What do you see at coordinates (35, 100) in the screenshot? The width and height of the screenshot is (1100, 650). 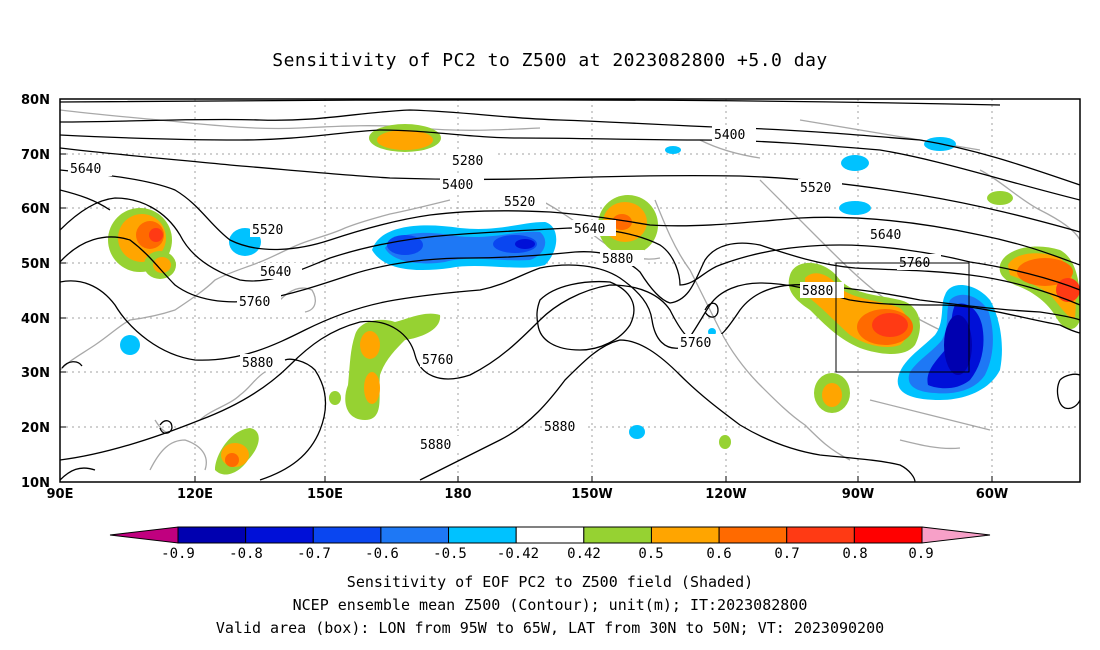 I see `lat-label: 80N` at bounding box center [35, 100].